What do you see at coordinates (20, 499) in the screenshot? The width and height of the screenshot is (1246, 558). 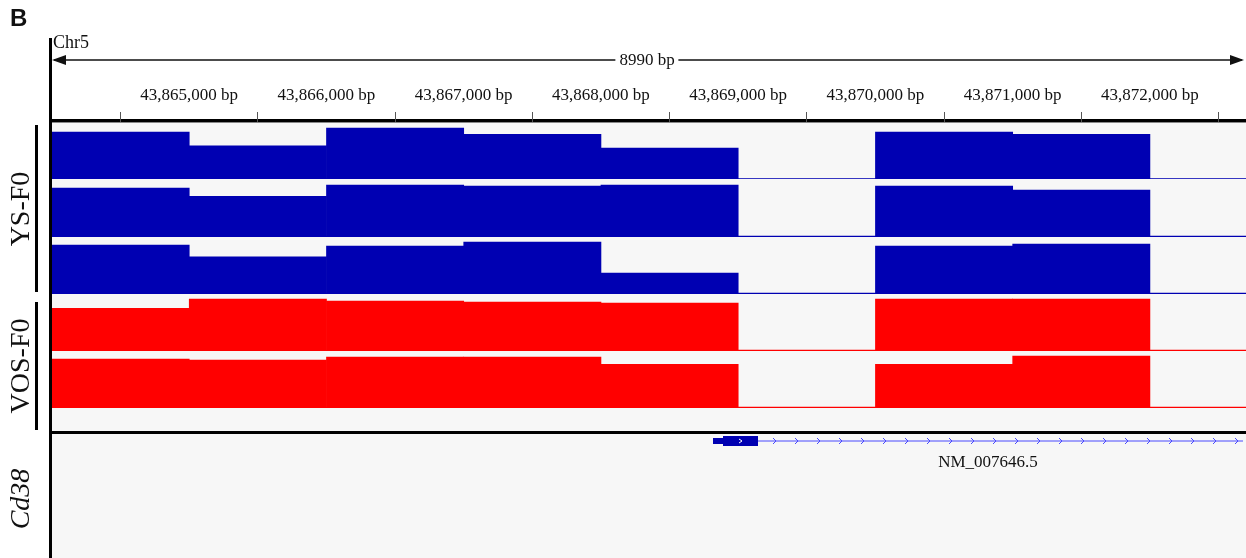 I see `text: Cd38` at bounding box center [20, 499].